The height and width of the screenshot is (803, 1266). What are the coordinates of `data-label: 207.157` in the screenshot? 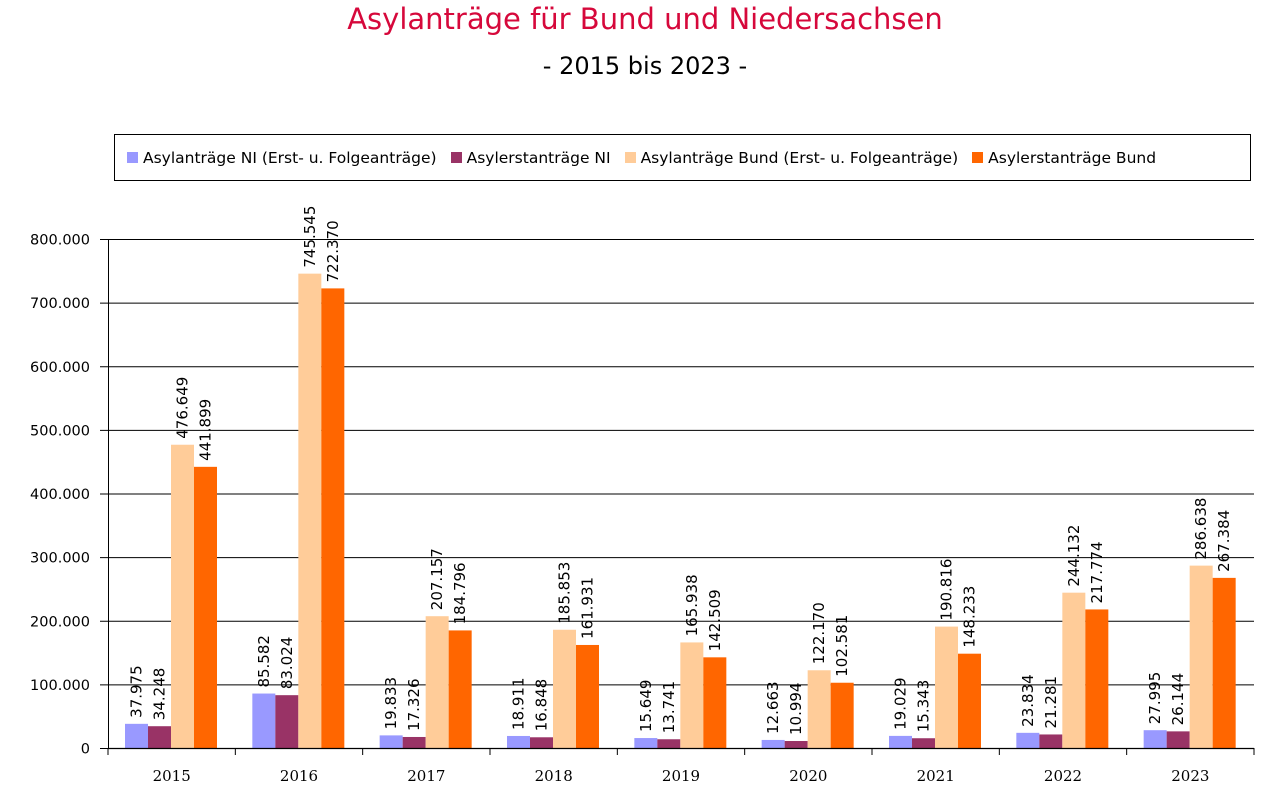 It's located at (437, 579).